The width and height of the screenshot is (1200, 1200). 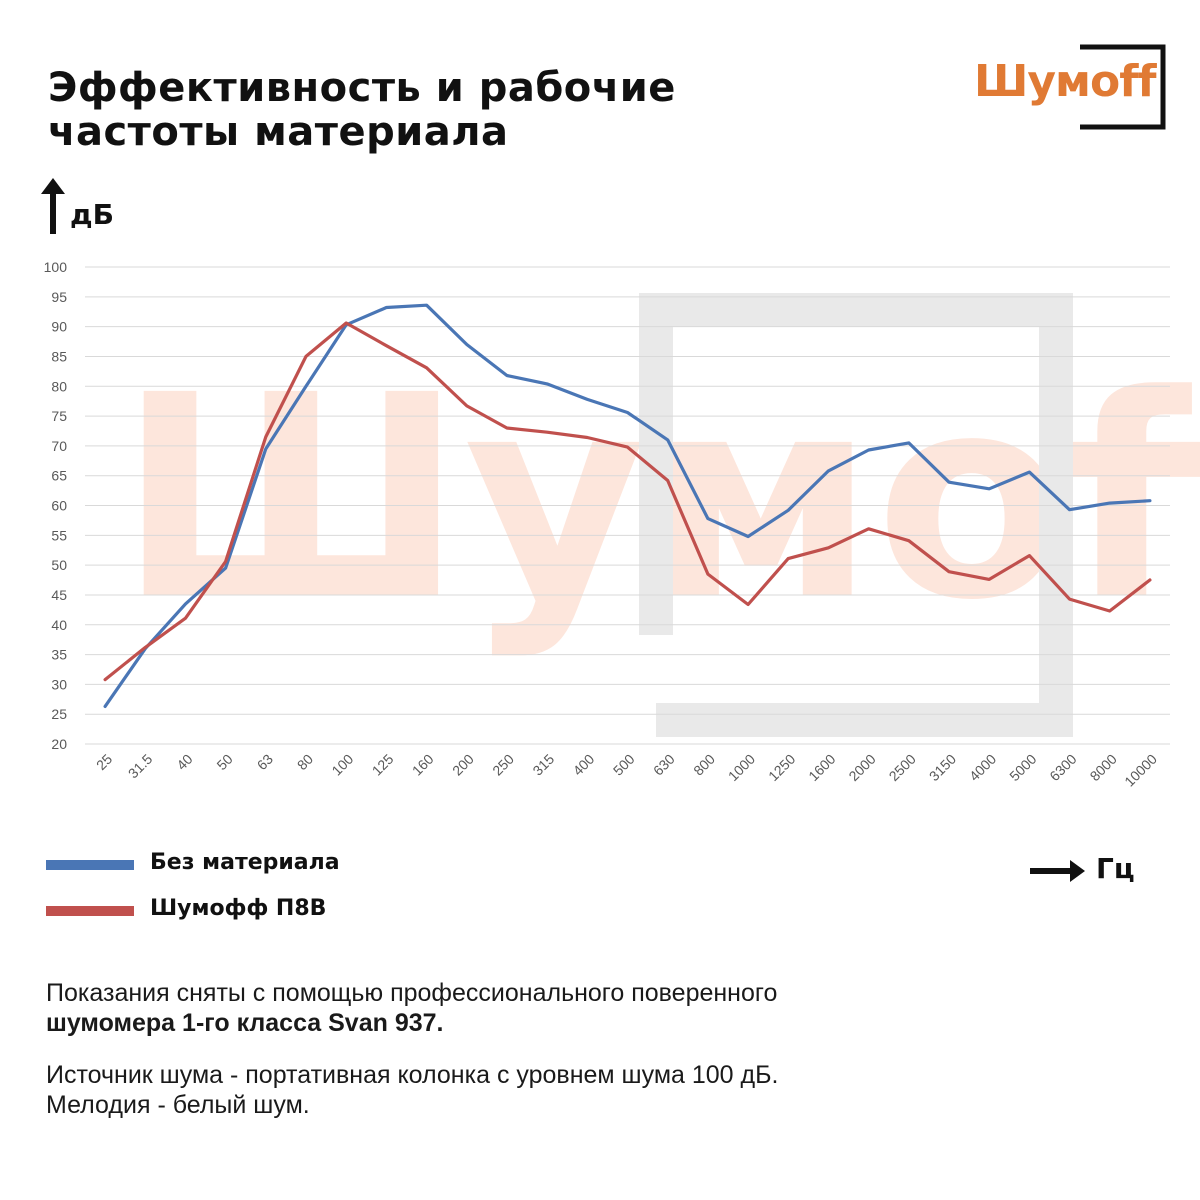 I want to click on x-tick-label: 4000, so click(x=982, y=767).